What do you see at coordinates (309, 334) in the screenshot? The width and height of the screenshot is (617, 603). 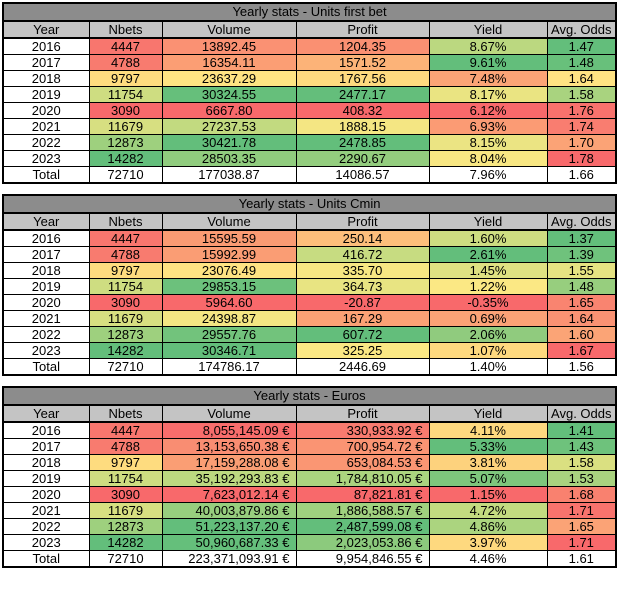 I see `year-row: 2022 12873 29557.76 607.72 2.06% 1.60` at bounding box center [309, 334].